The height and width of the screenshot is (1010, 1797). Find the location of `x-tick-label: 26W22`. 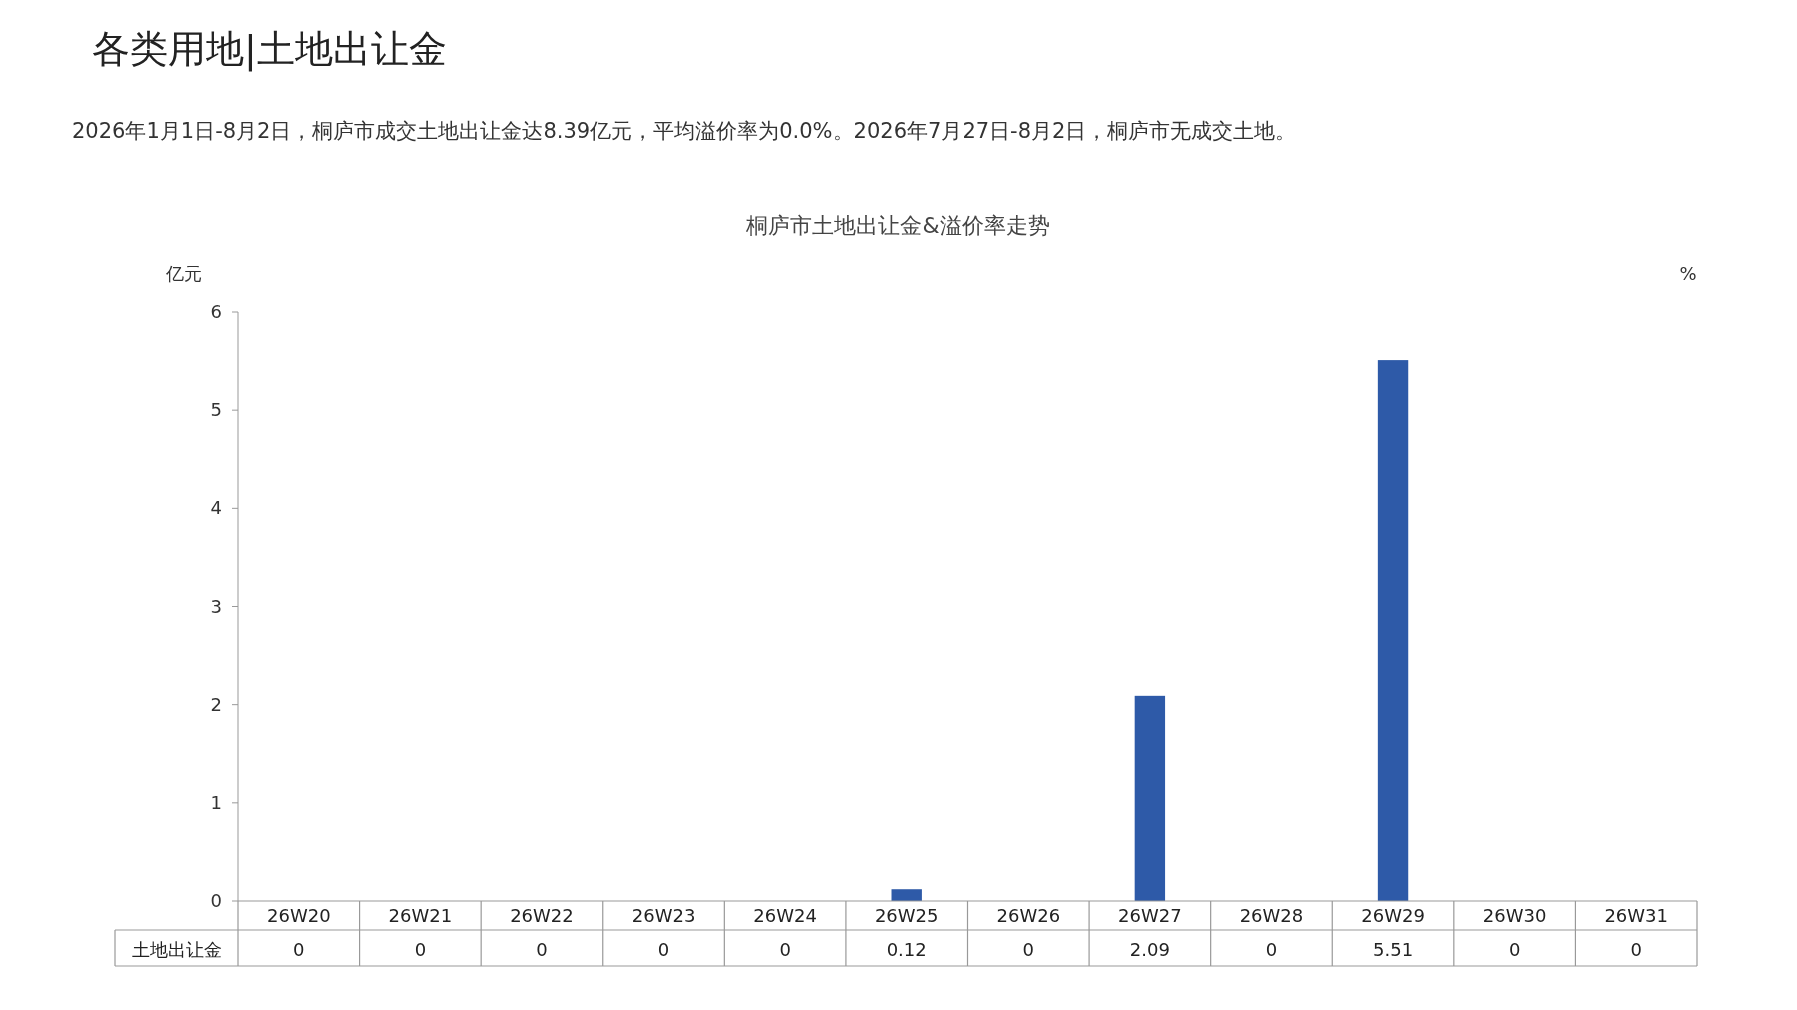

x-tick-label: 26W22 is located at coordinates (542, 915).